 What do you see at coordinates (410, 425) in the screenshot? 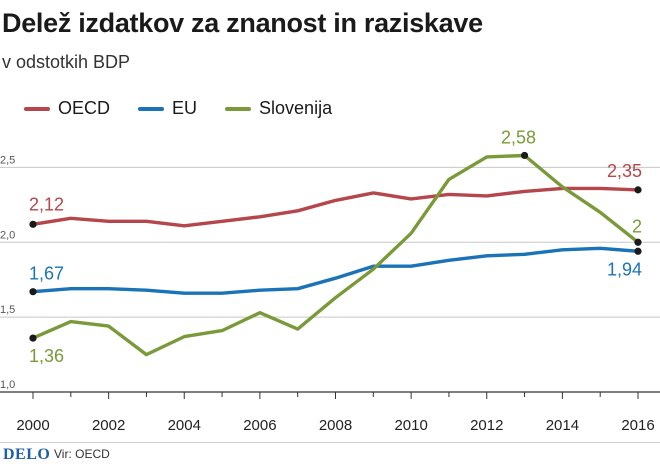
I see `x-tick-label: 2010` at bounding box center [410, 425].